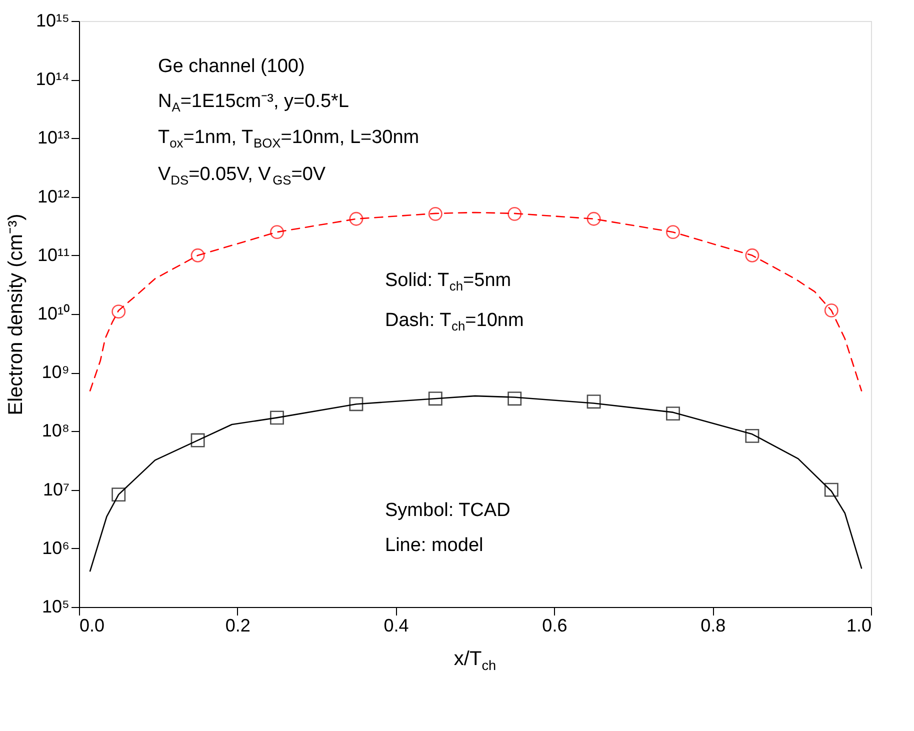  Describe the element at coordinates (15, 315) in the screenshot. I see `y-axis-title: Electron density (cm⁻³)` at that location.